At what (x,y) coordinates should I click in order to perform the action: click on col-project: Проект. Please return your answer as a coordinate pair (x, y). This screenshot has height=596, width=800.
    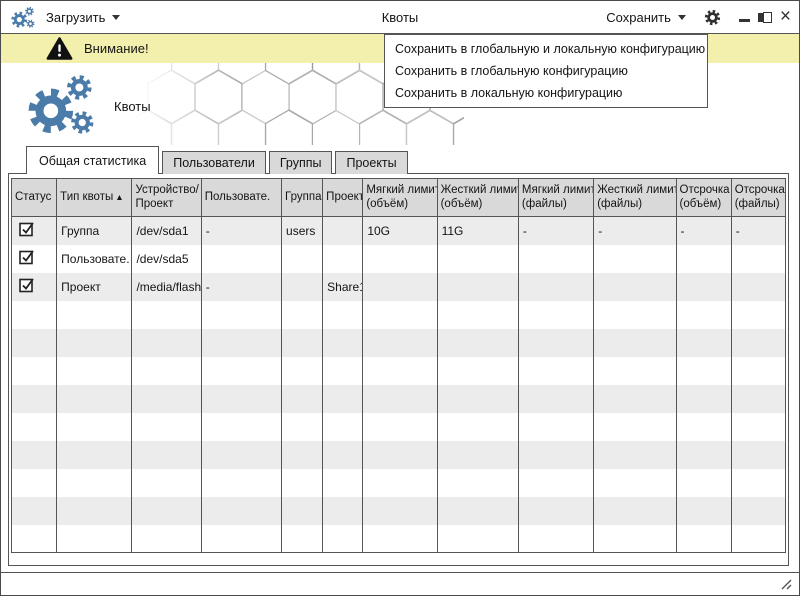
    Looking at the image, I should click on (343, 197).